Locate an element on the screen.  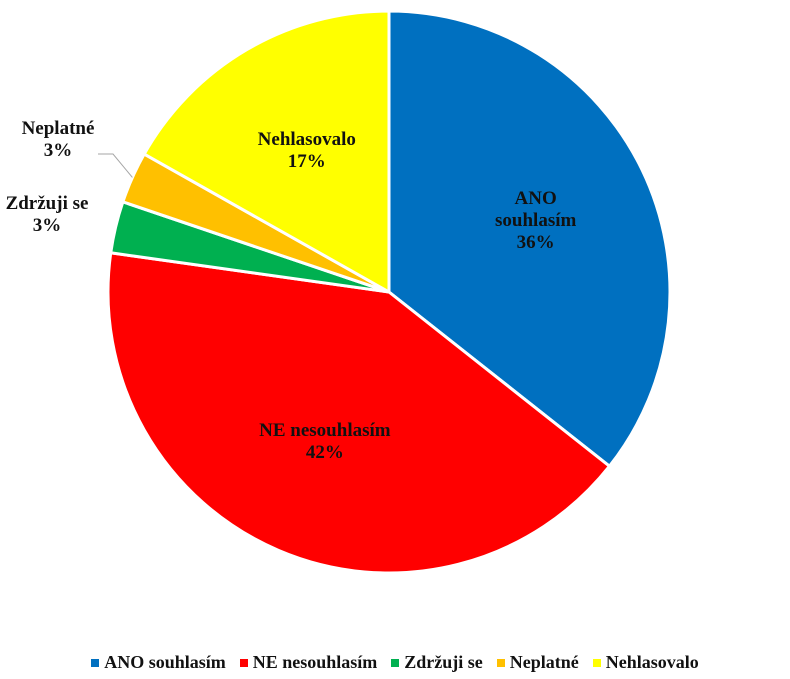
data-label-value: 17% is located at coordinates (306, 162).